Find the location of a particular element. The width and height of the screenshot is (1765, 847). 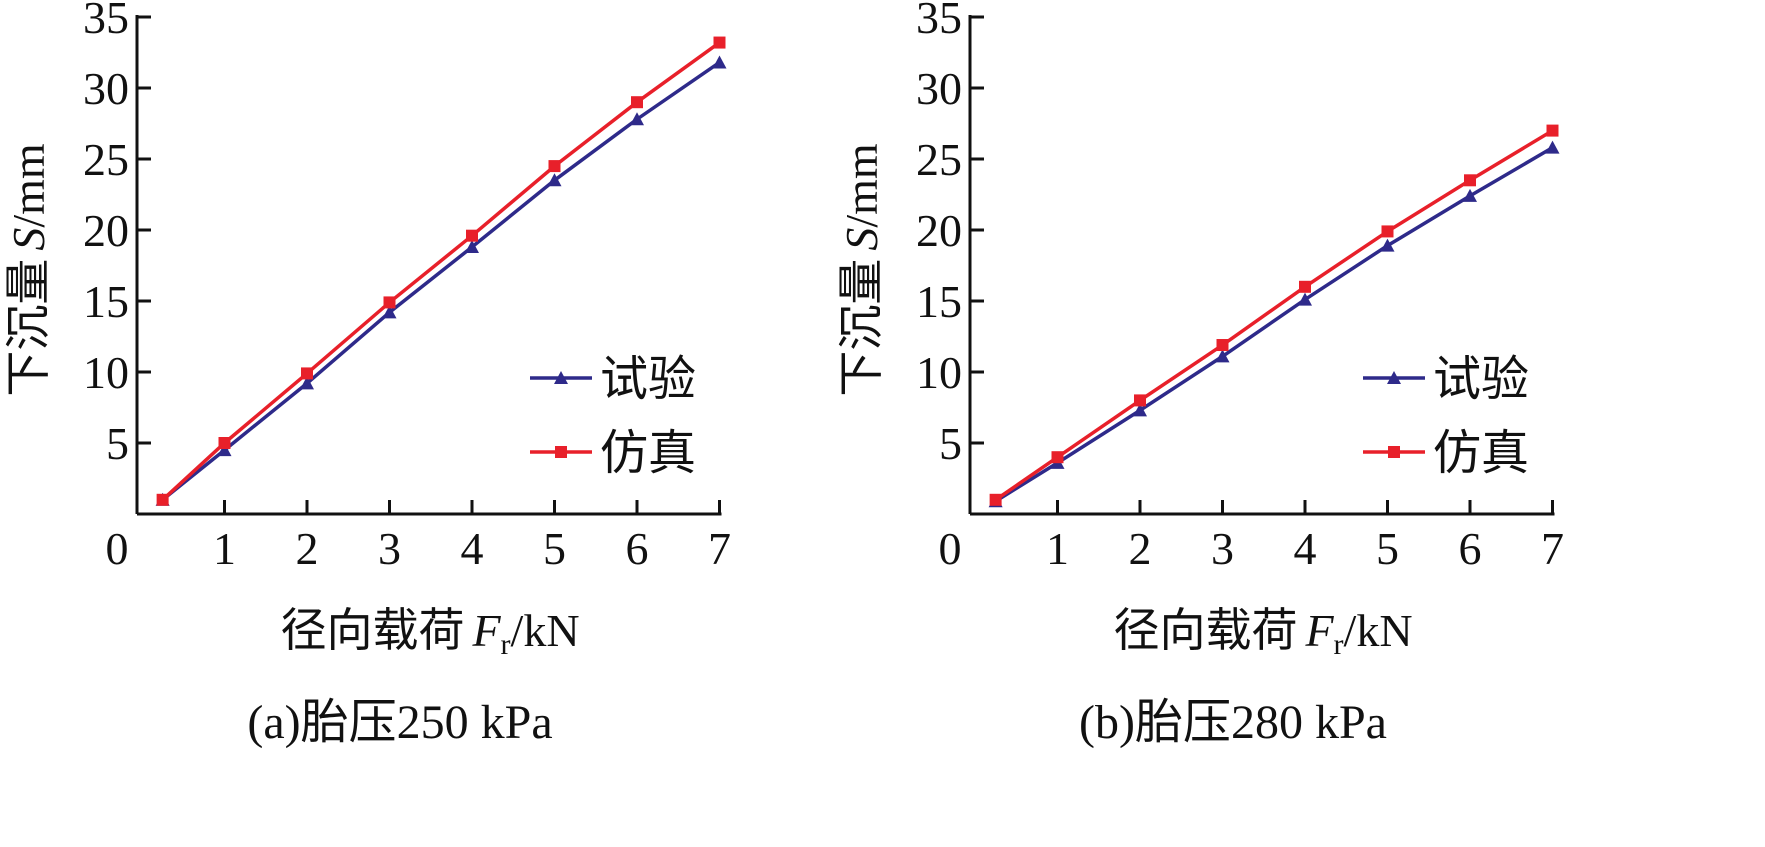

chart-caption: (a)胎压250 kPa is located at coordinates (399, 722).